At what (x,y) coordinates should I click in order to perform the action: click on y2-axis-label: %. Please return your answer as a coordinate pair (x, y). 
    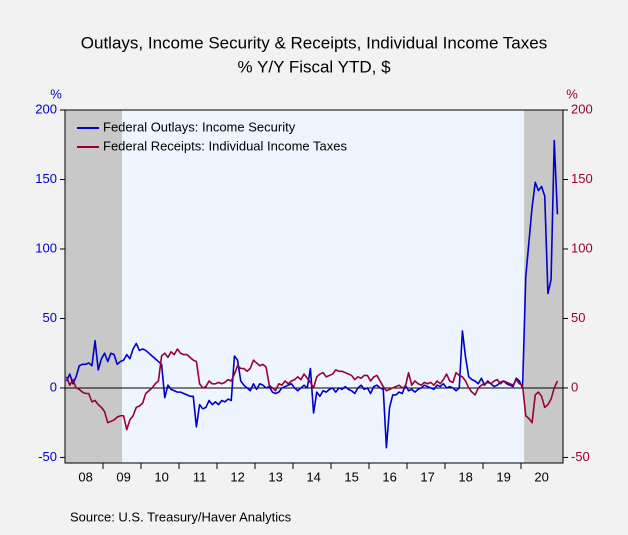
    Looking at the image, I should click on (572, 93).